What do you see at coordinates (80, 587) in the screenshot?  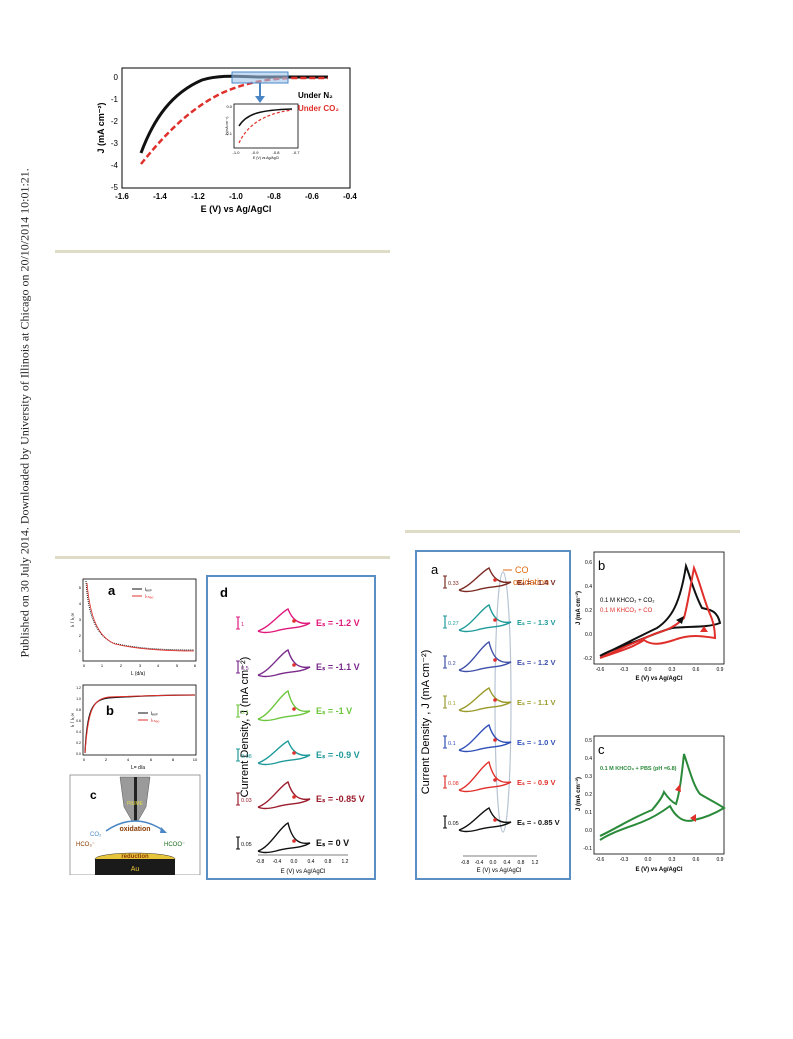 I see `y-tick: 5` at bounding box center [80, 587].